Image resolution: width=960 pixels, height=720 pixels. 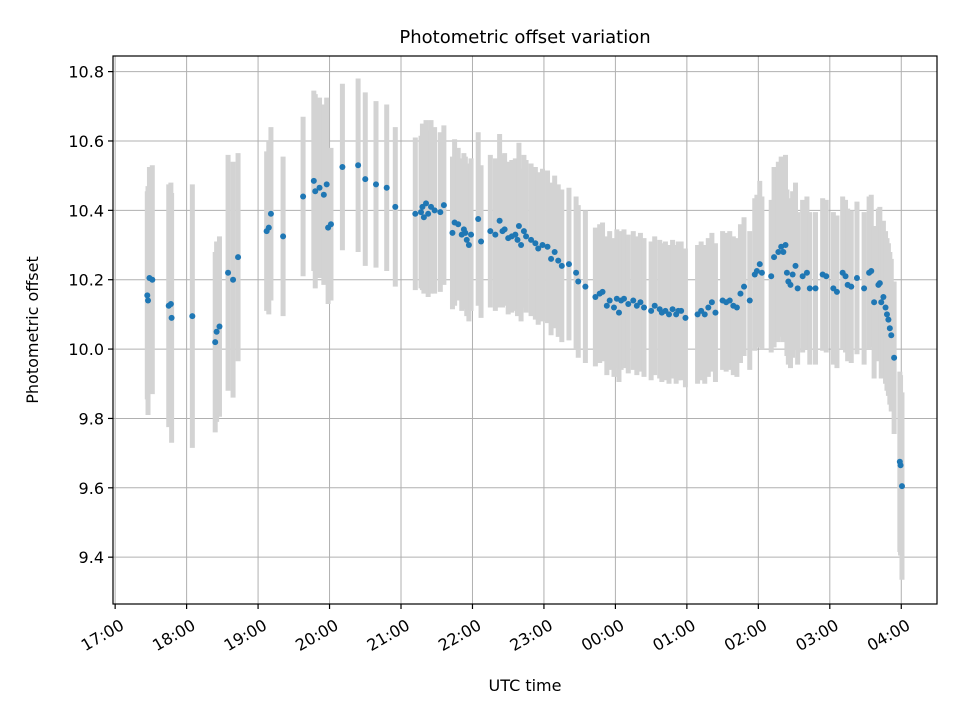 I want to click on y-tick-label: 9.4, so click(x=91, y=557).